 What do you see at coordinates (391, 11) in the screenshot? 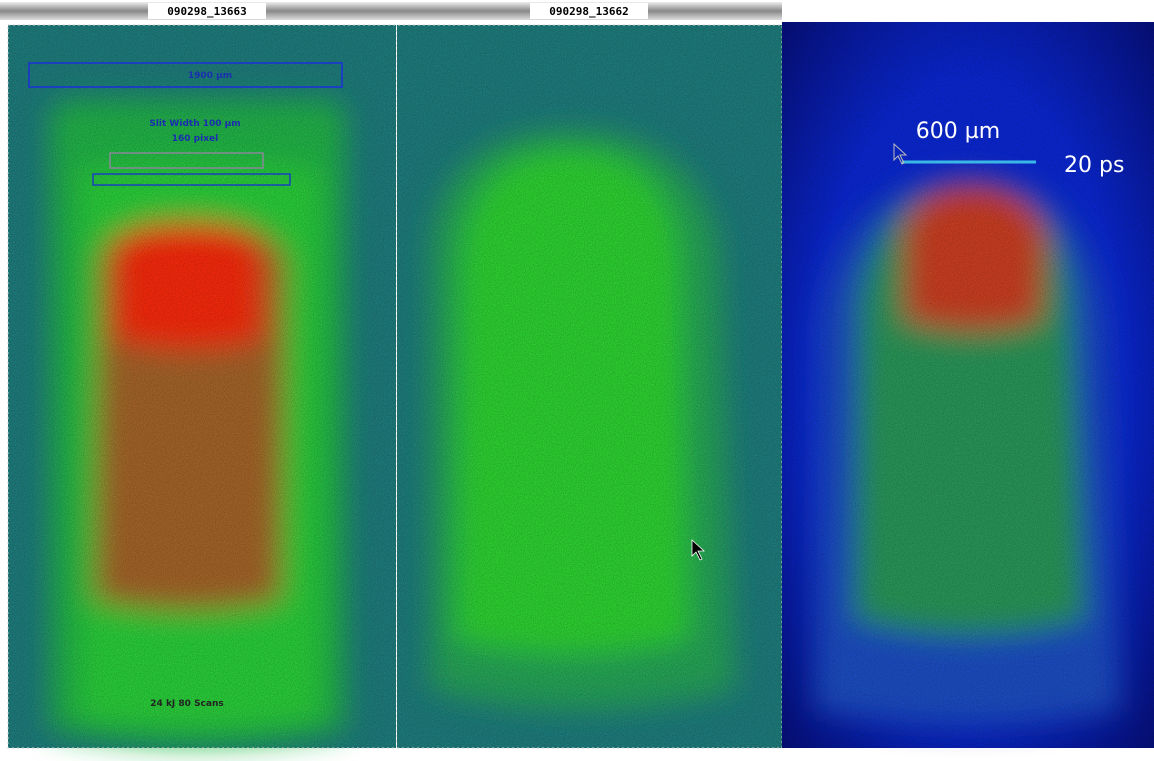
I see `title-bar` at bounding box center [391, 11].